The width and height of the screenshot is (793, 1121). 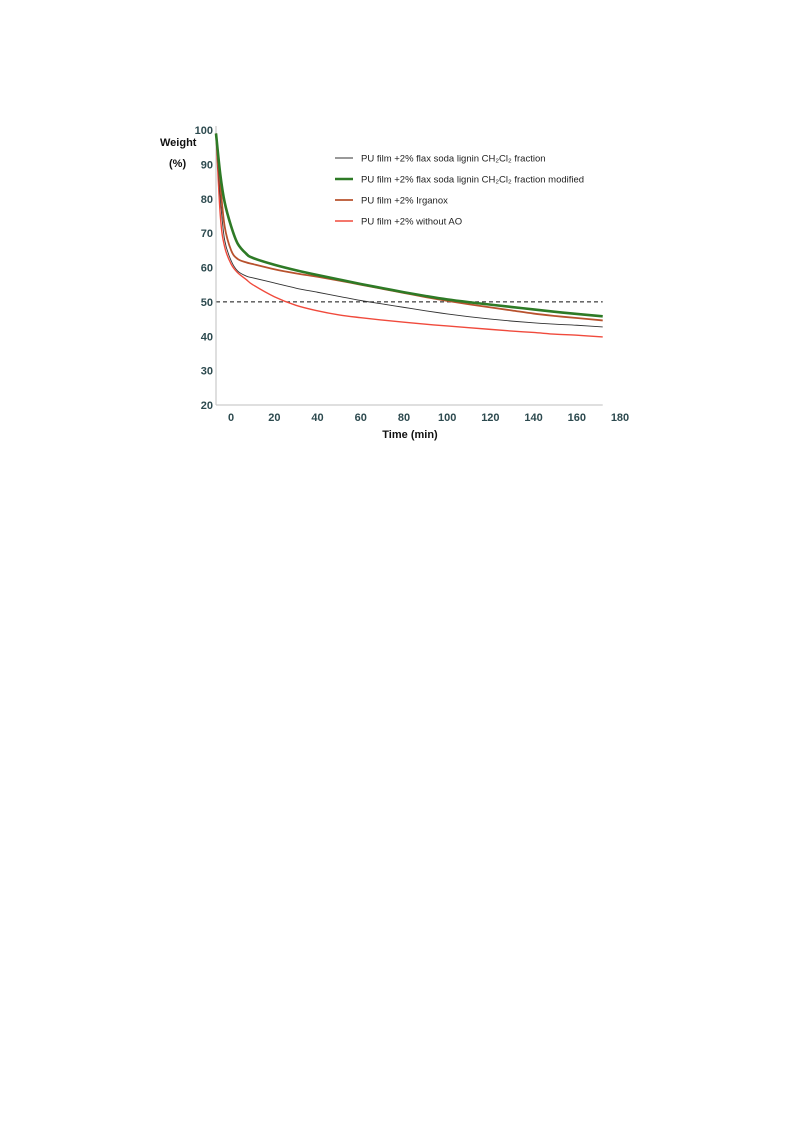 What do you see at coordinates (207, 234) in the screenshot?
I see `y-tick-label: 70` at bounding box center [207, 234].